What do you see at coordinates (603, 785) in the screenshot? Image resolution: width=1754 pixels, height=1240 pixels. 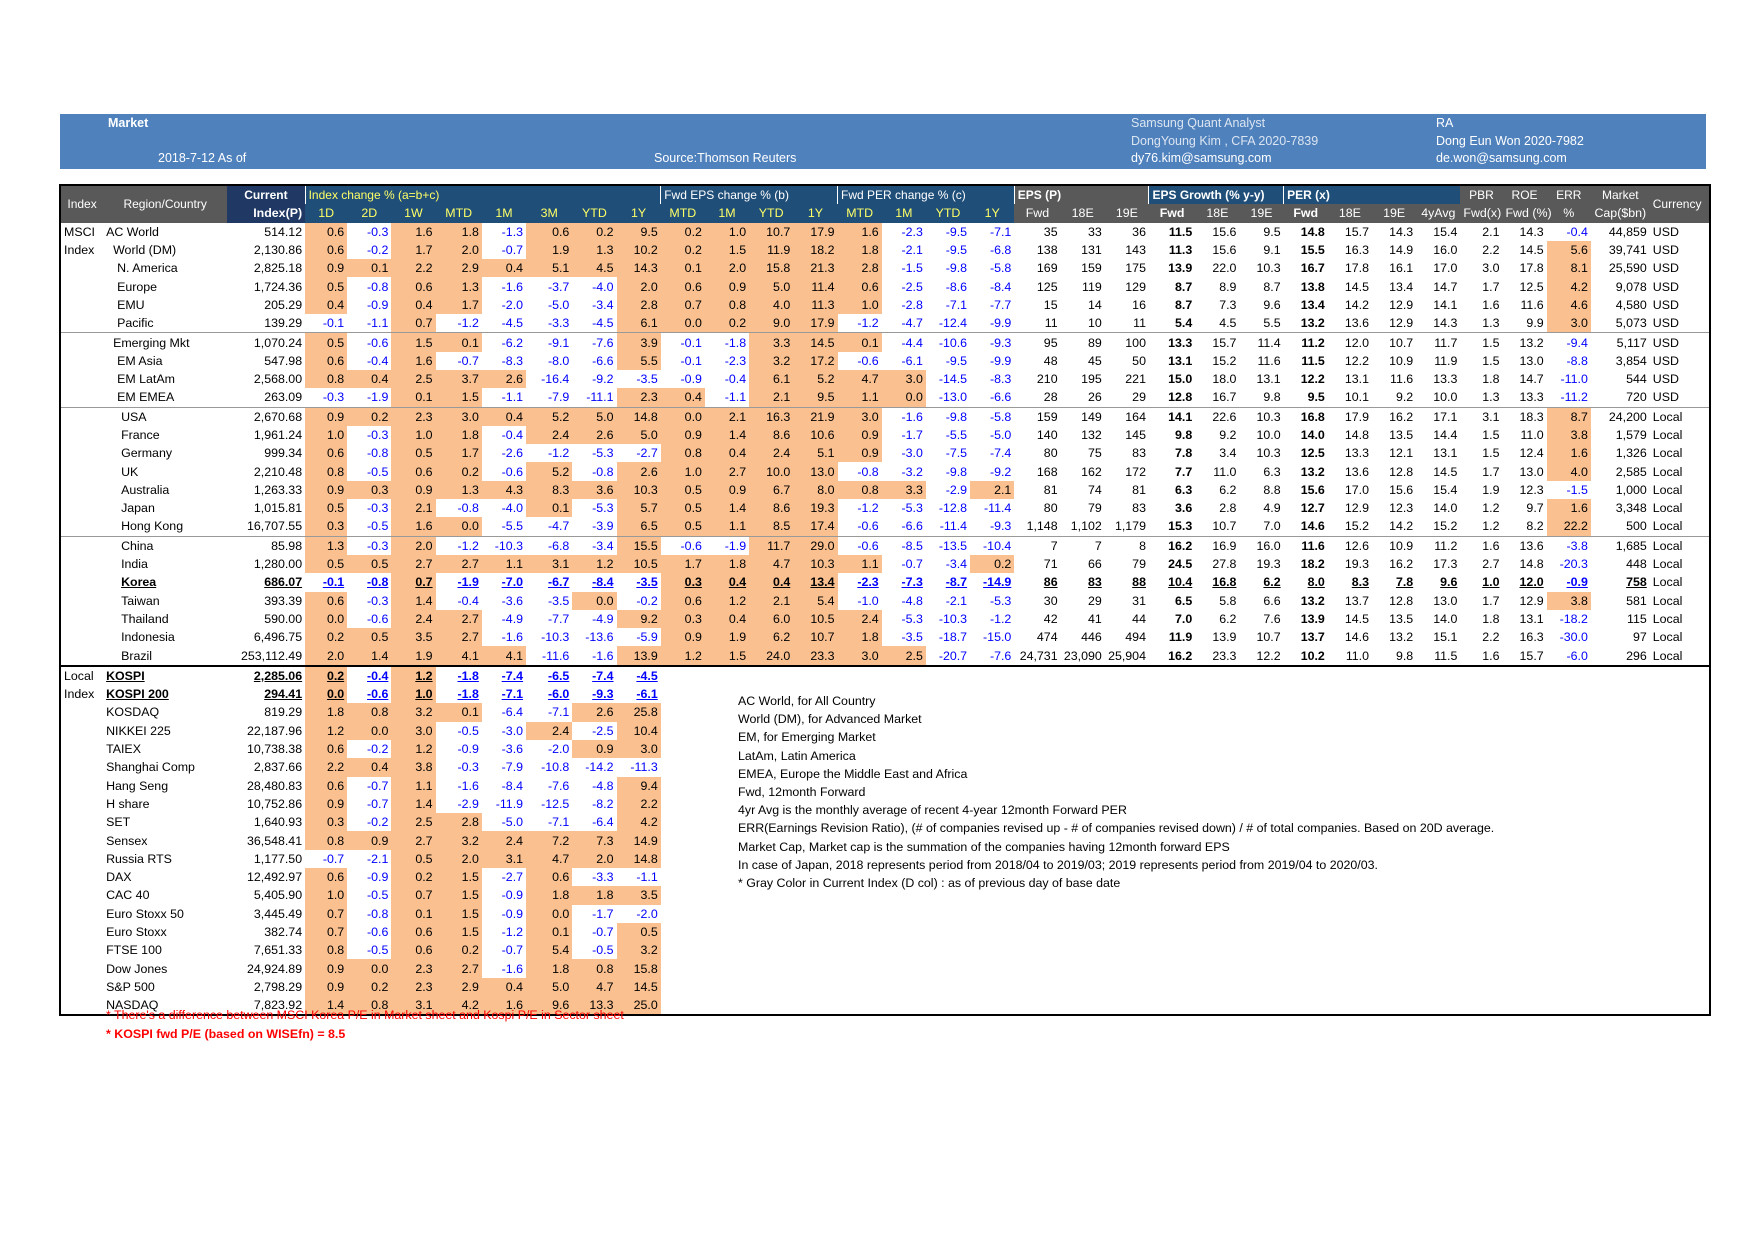 I see `index-change-cell: -4.8` at bounding box center [603, 785].